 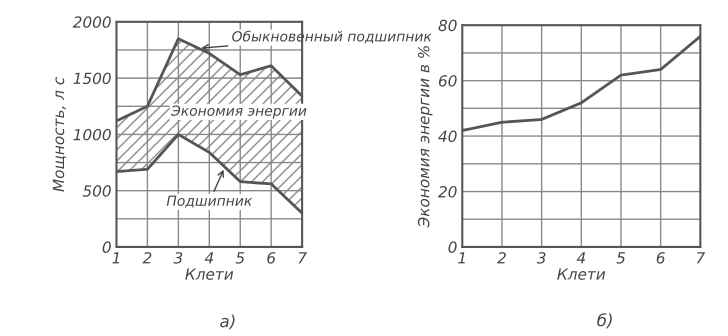 I want to click on y-tick-label: 60, so click(x=447, y=81).